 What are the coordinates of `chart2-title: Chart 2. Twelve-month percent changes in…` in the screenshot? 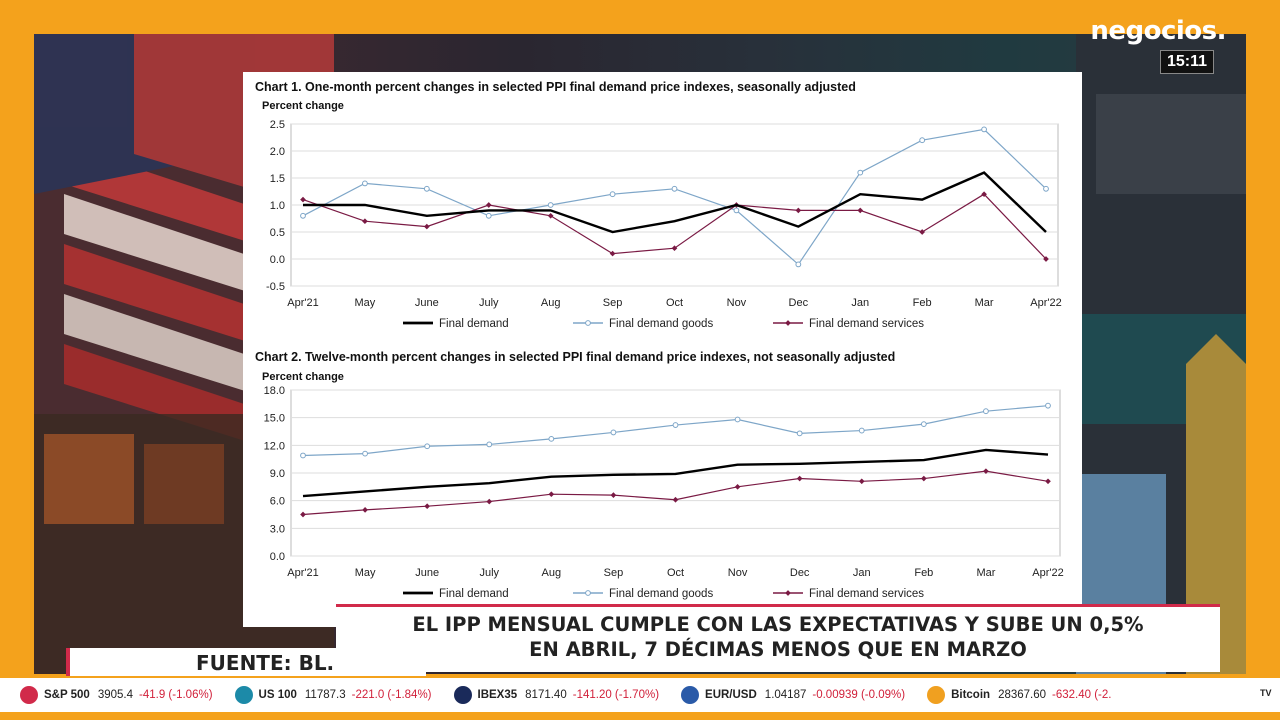 It's located at (575, 357).